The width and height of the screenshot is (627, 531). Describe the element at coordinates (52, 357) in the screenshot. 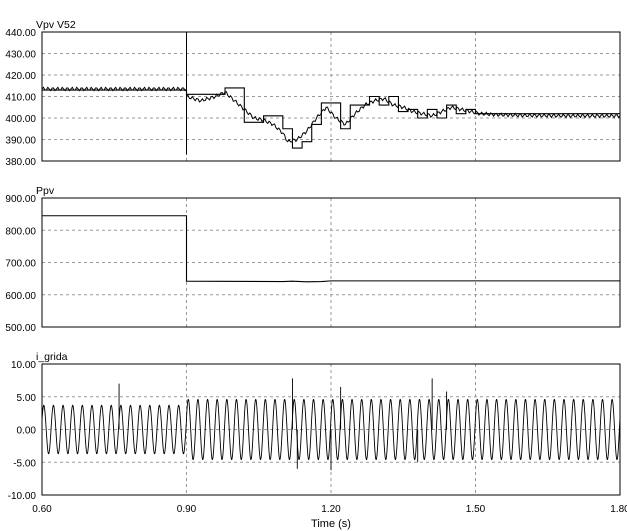

I see `panel-label: i_grida` at that location.